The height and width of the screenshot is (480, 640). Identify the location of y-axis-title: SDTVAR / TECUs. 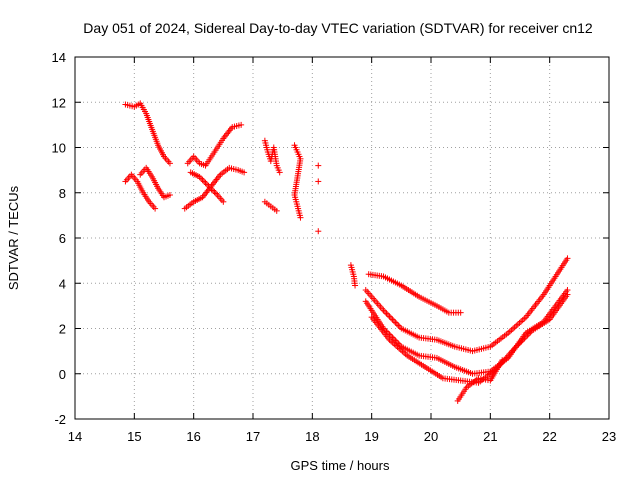
(13, 237).